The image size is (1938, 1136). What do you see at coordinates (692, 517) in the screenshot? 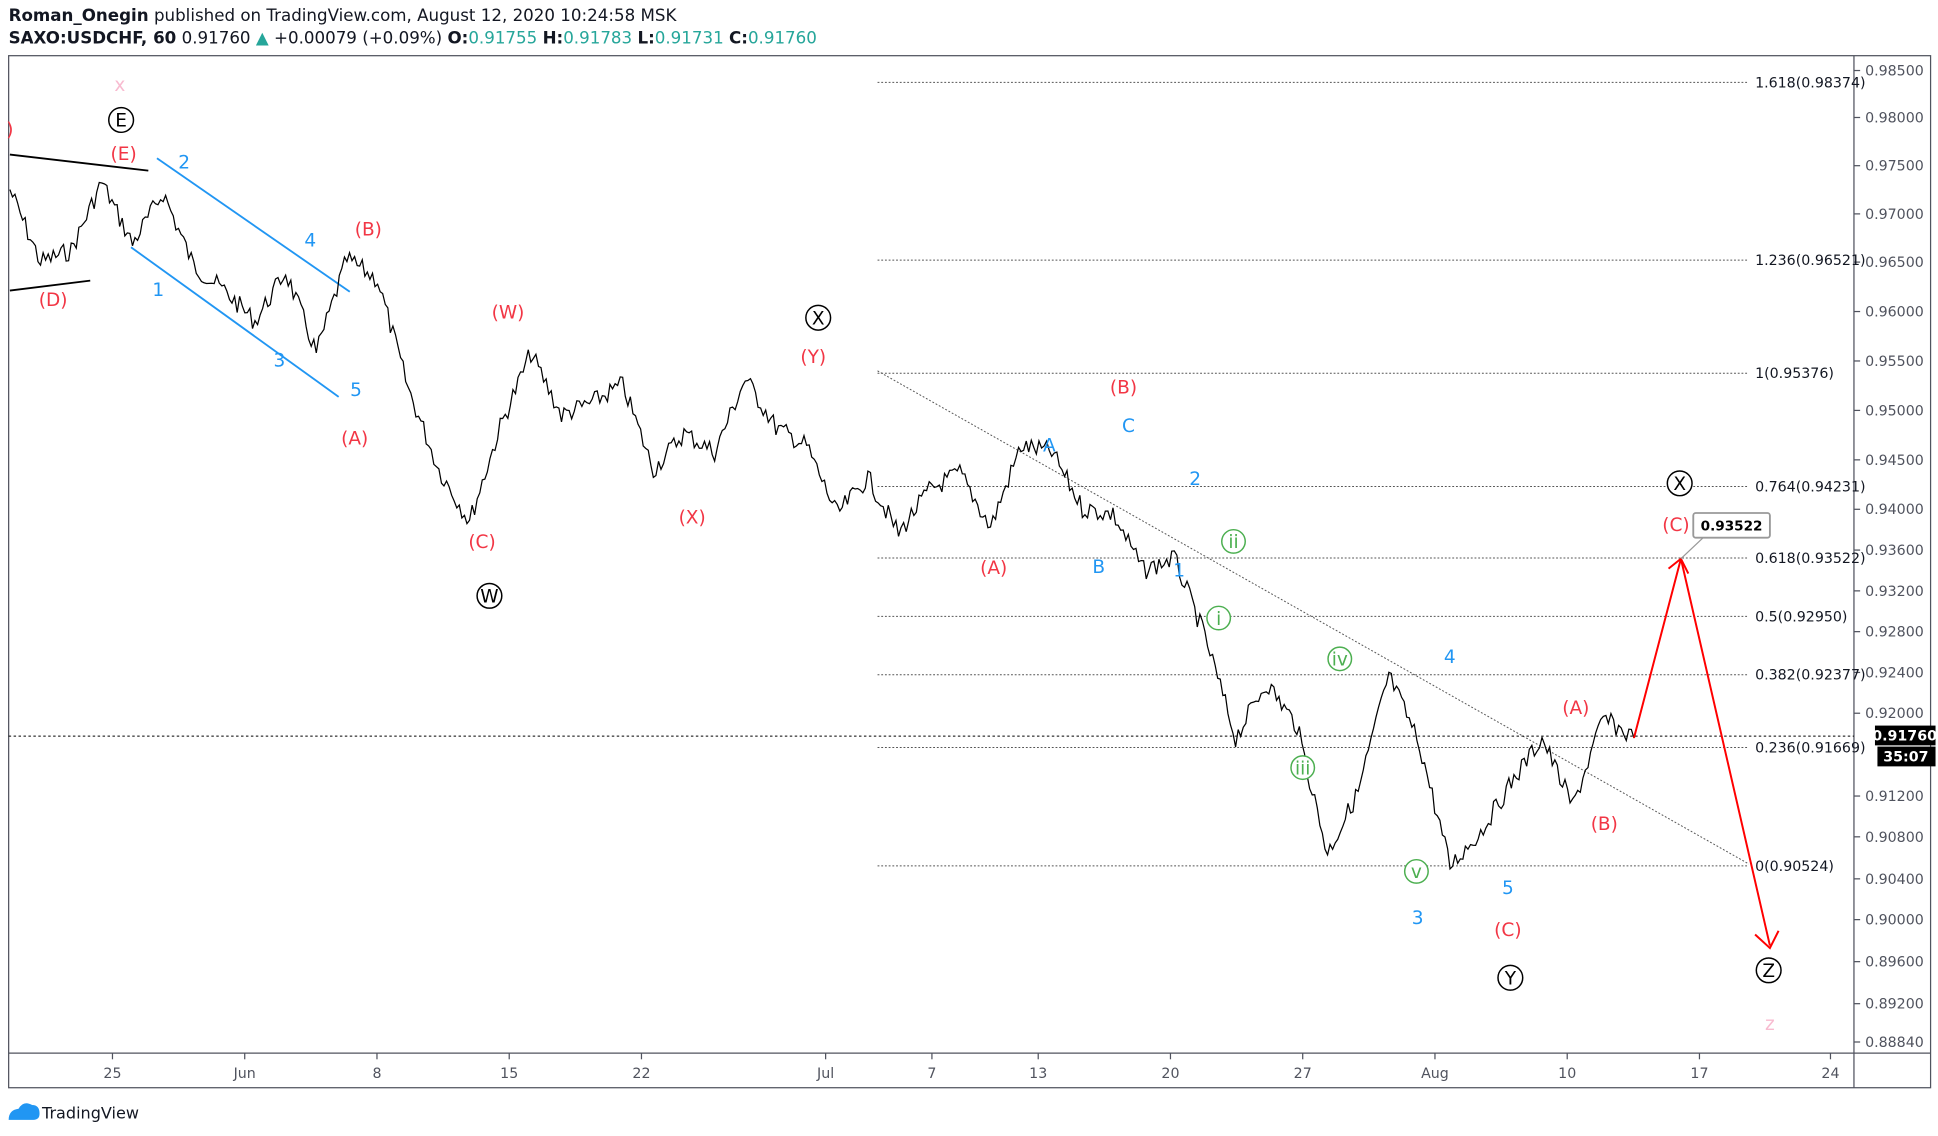
I see `wave-label: (X)` at bounding box center [692, 517].